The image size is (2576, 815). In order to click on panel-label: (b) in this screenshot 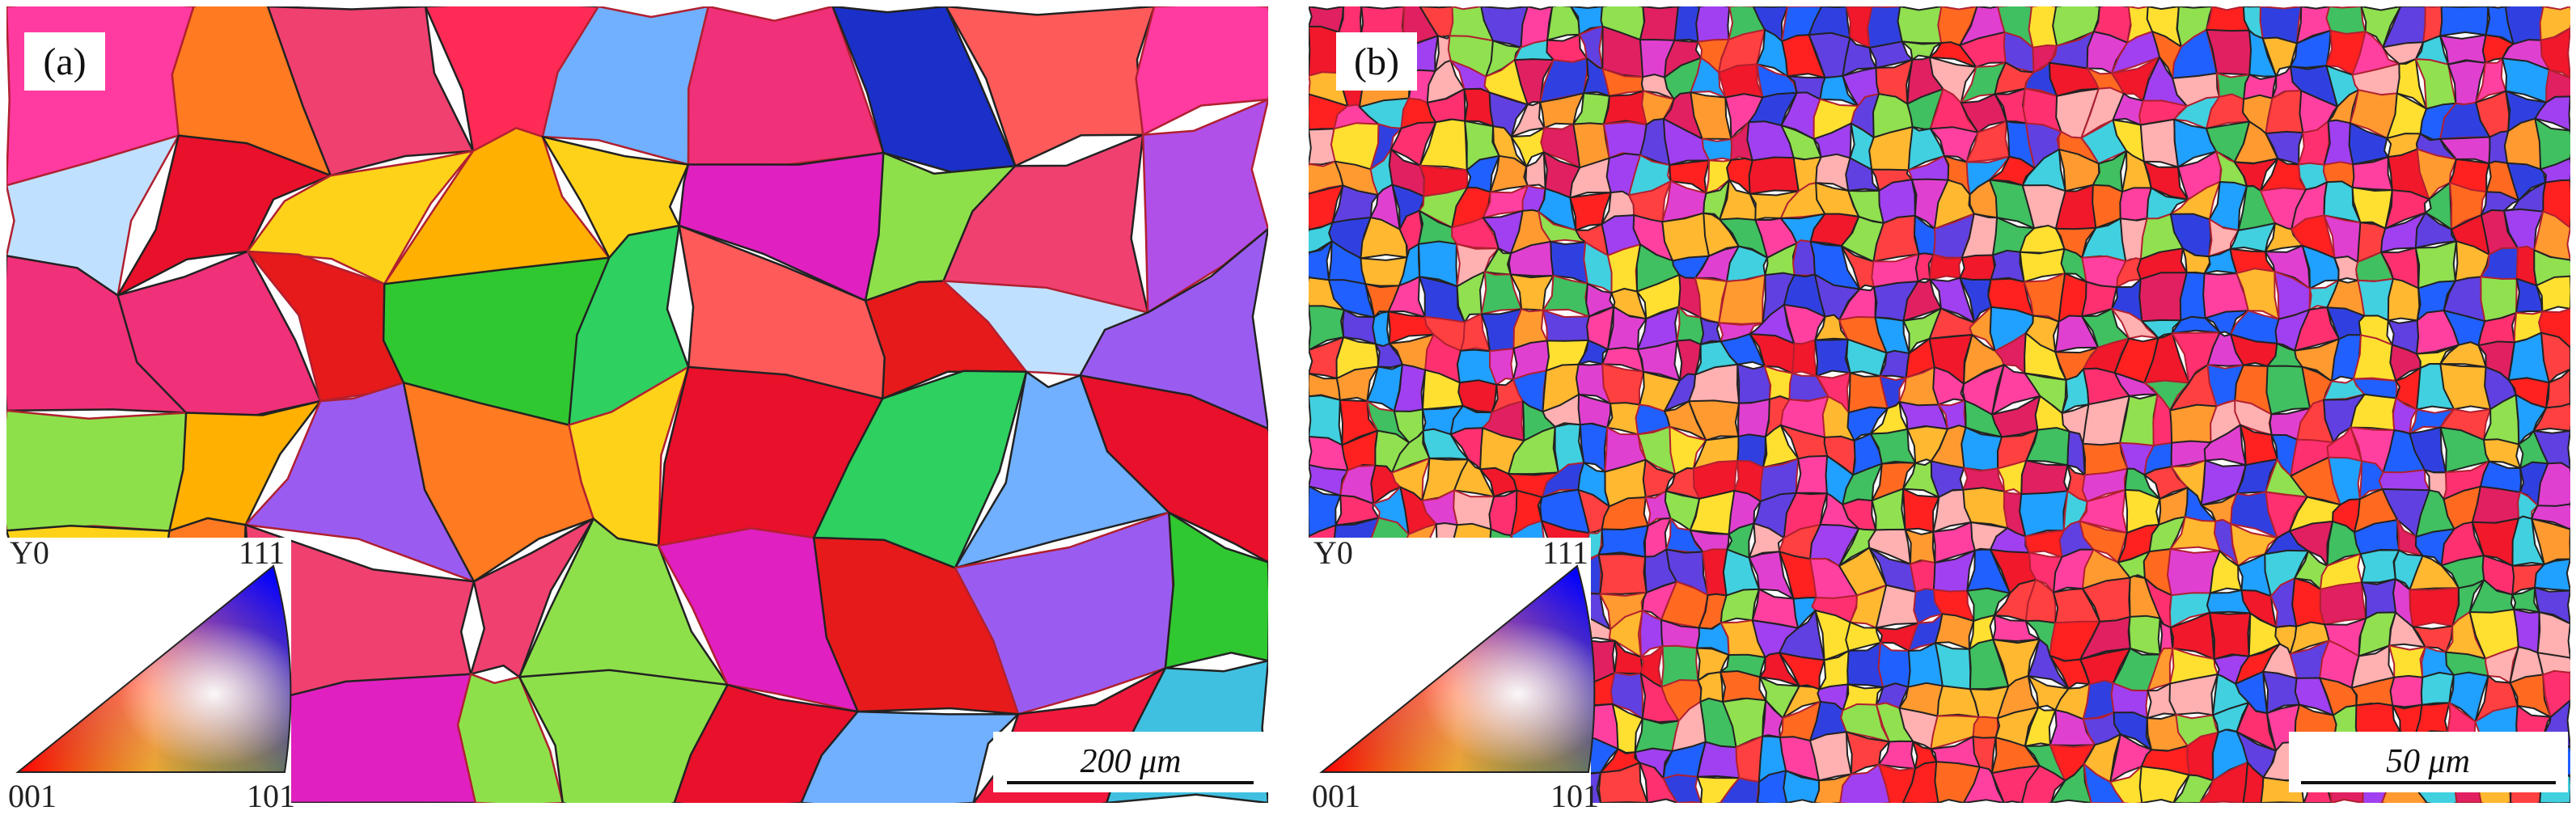, I will do `click(1377, 61)`.